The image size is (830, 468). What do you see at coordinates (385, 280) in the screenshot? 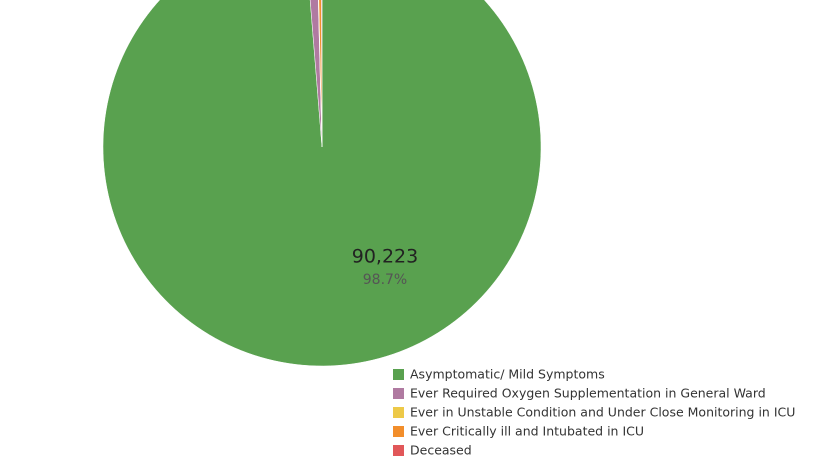
I see `percent-label: 98.7%` at bounding box center [385, 280].